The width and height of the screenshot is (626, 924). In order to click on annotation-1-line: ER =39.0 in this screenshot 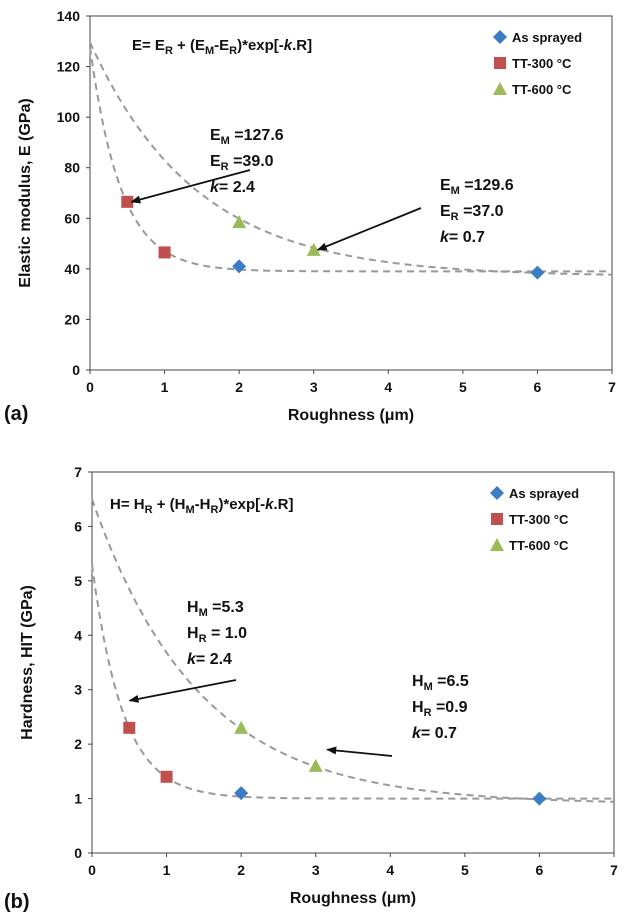, I will do `click(242, 163)`.